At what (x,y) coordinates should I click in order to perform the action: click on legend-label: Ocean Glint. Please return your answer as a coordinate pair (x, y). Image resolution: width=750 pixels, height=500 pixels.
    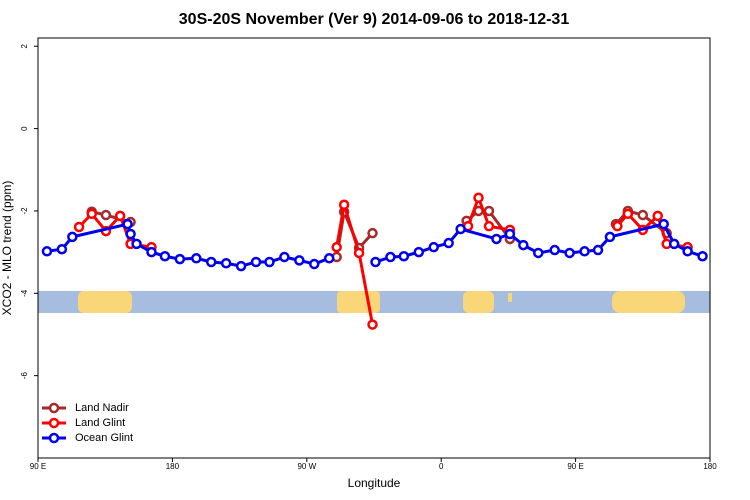
    Looking at the image, I should click on (104, 438).